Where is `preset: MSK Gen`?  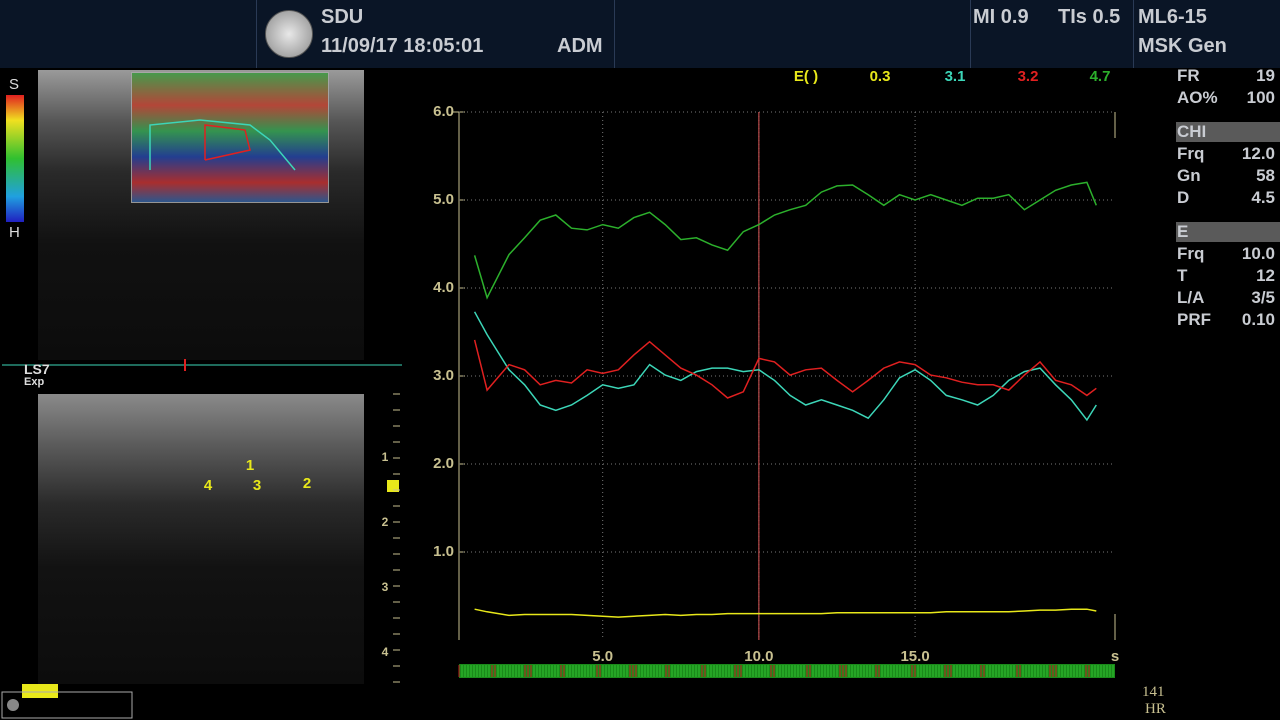 preset: MSK Gen is located at coordinates (1182, 46).